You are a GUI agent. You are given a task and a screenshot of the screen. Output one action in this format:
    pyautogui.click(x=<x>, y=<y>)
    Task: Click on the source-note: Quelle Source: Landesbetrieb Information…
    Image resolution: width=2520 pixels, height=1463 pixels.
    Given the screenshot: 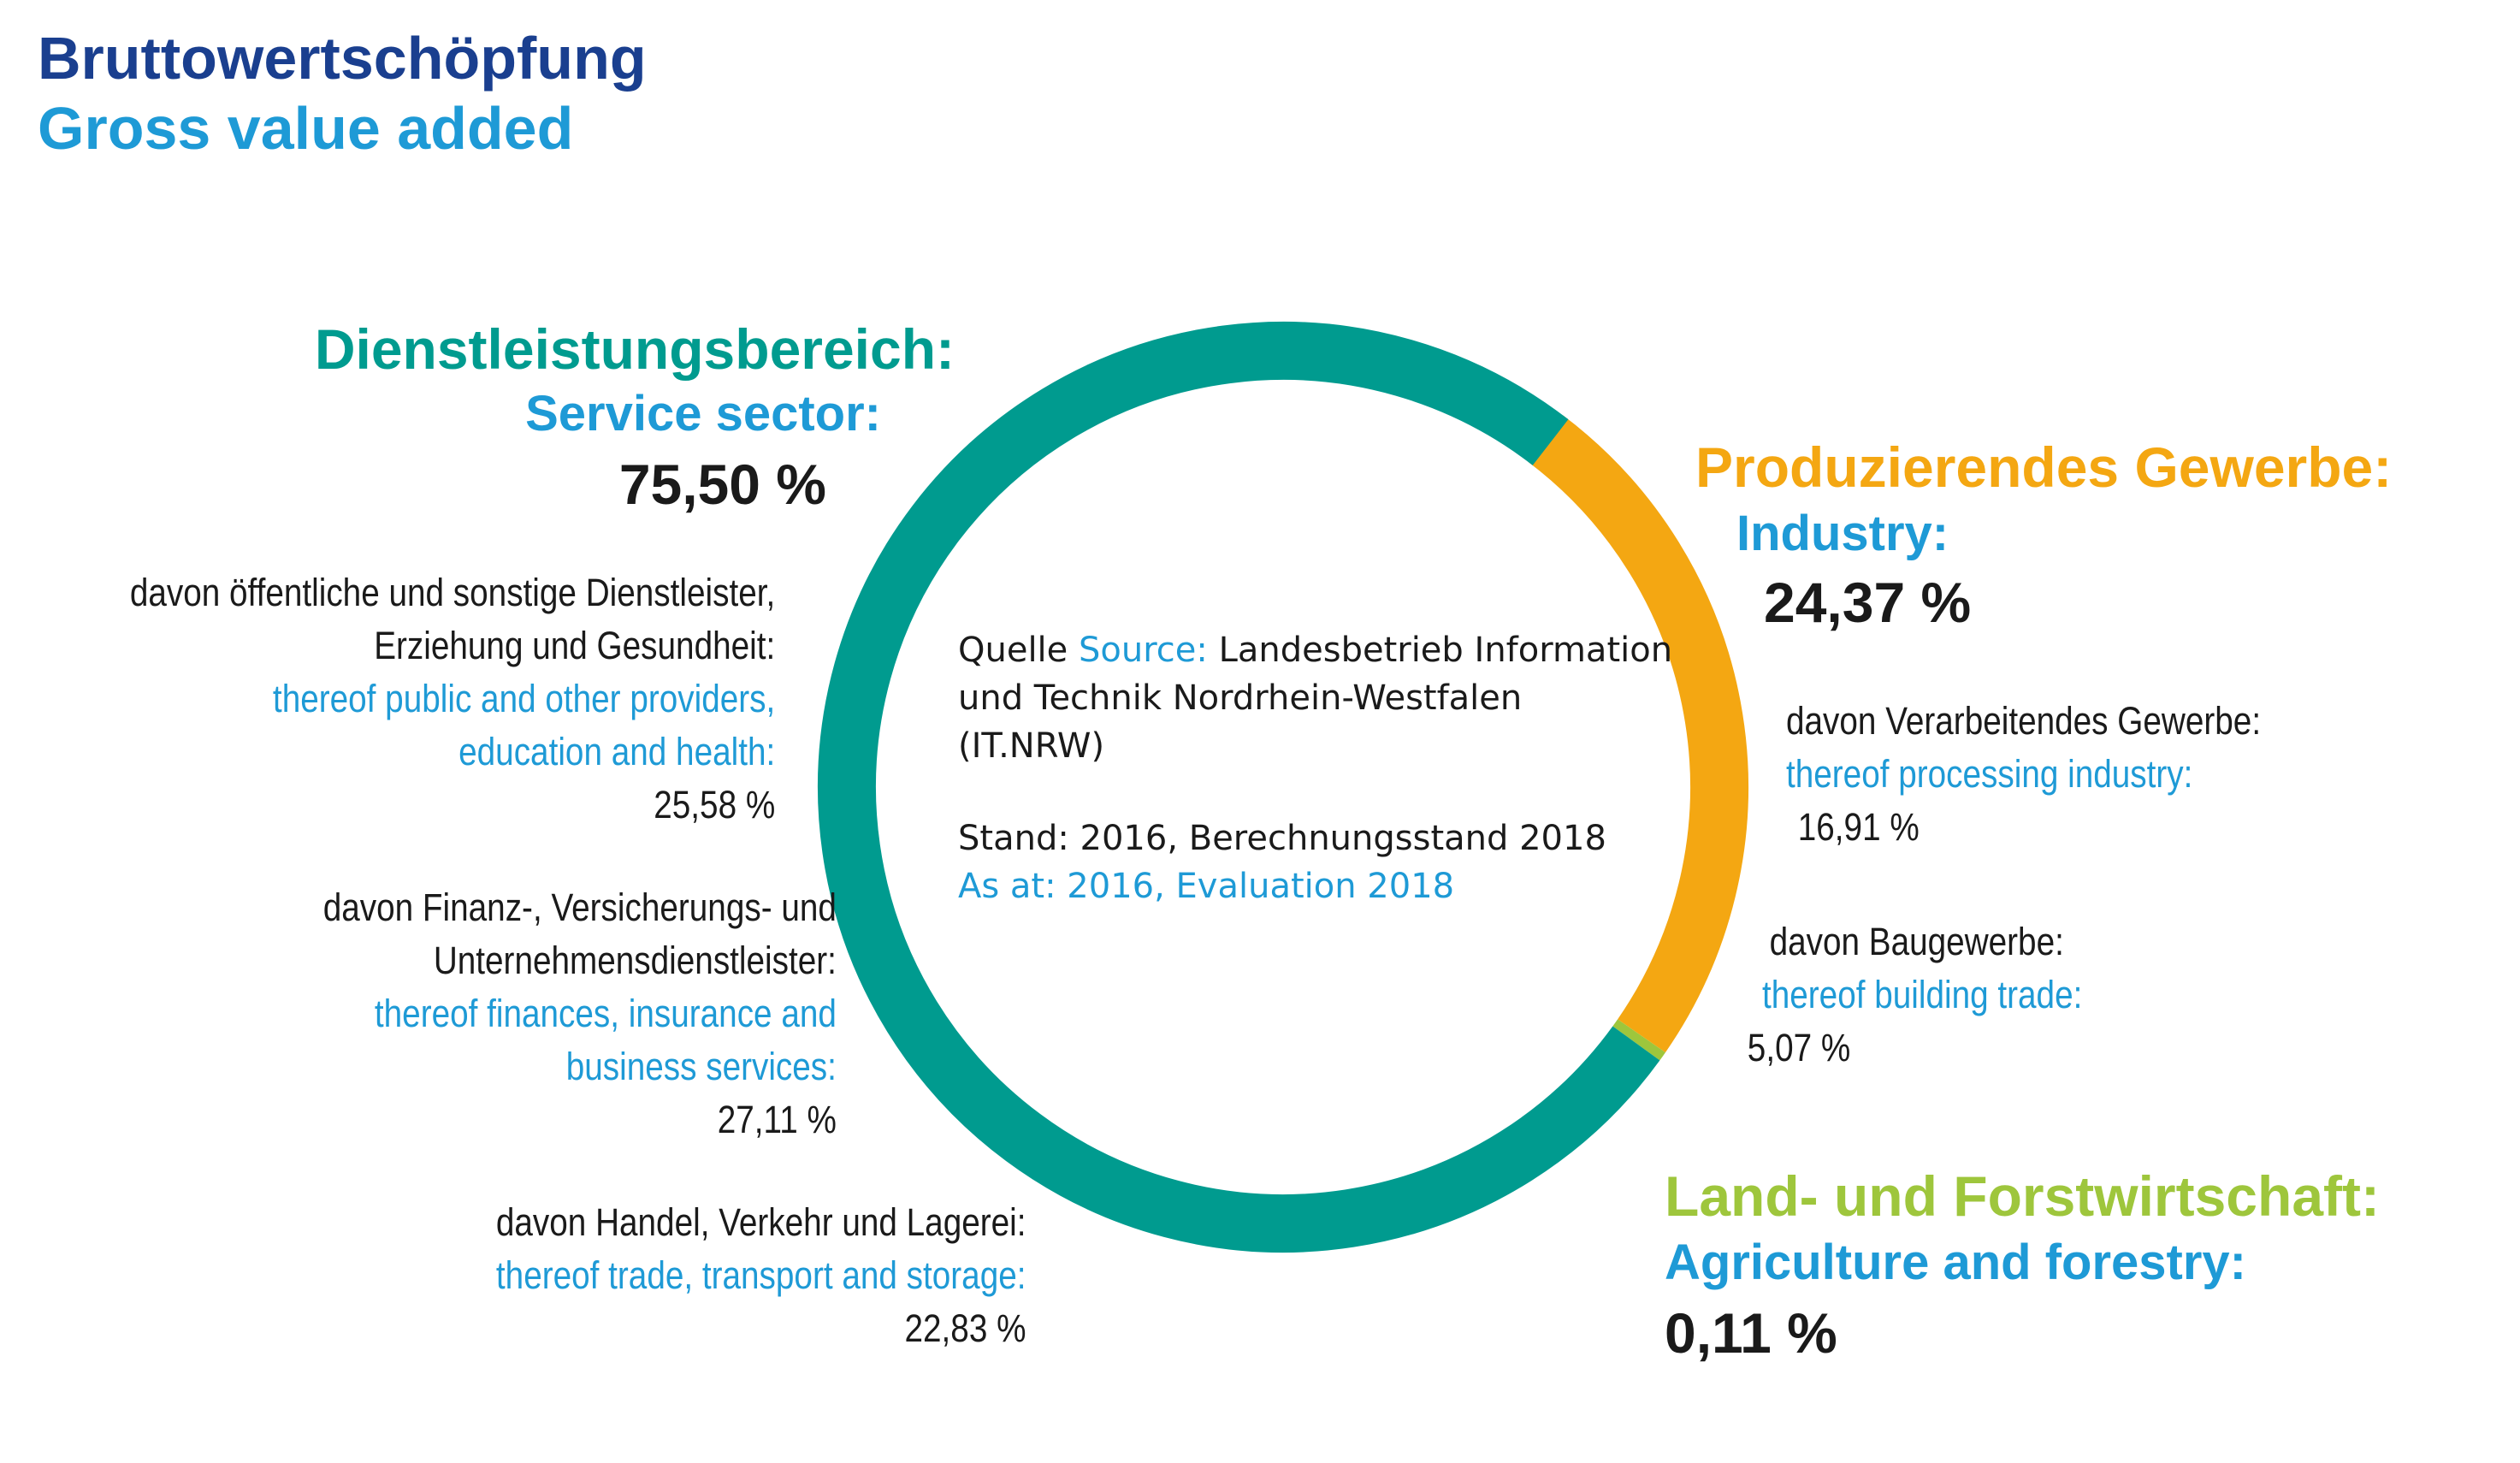 What is the action you would take?
    pyautogui.click(x=1315, y=768)
    